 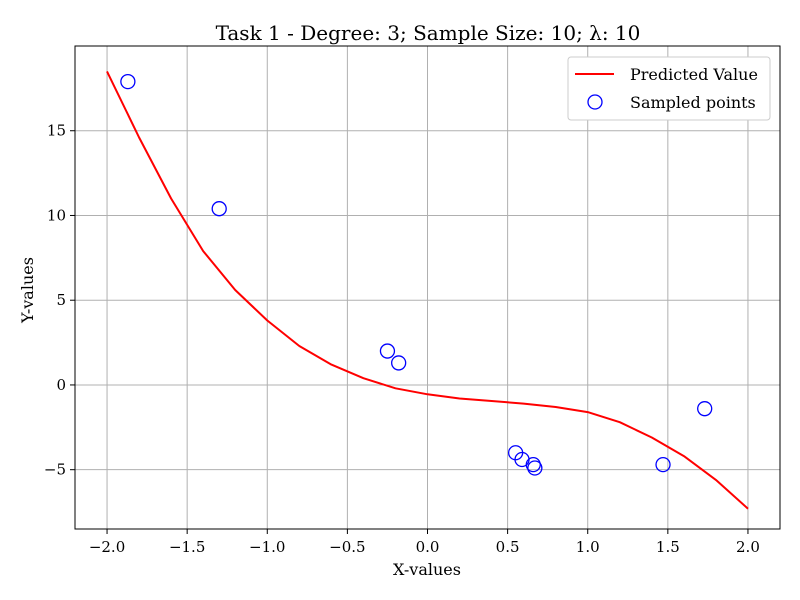 What do you see at coordinates (588, 547) in the screenshot?
I see `x-tick-label: 1.0` at bounding box center [588, 547].